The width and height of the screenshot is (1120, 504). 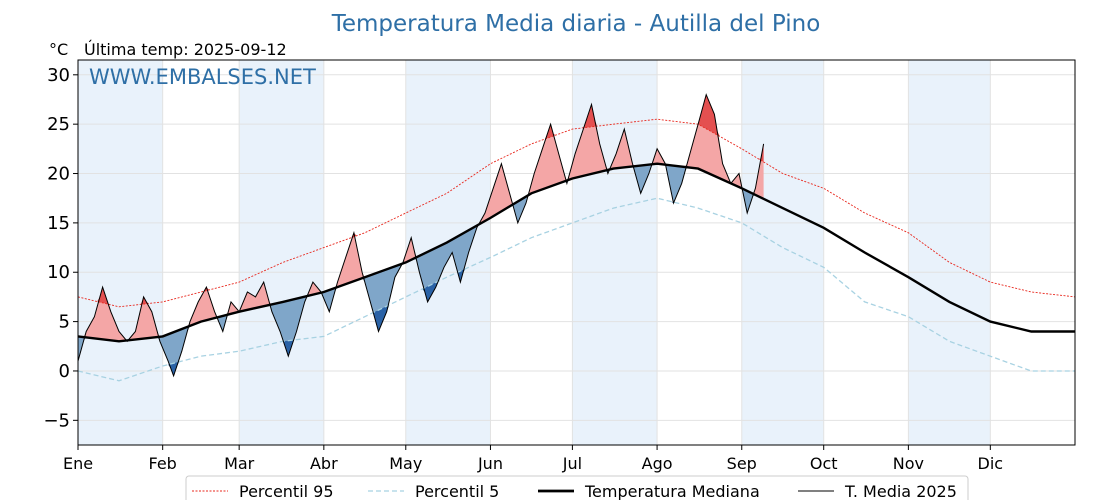 I want to click on legend-label-median: Temperatura Mediana, so click(x=672, y=491).